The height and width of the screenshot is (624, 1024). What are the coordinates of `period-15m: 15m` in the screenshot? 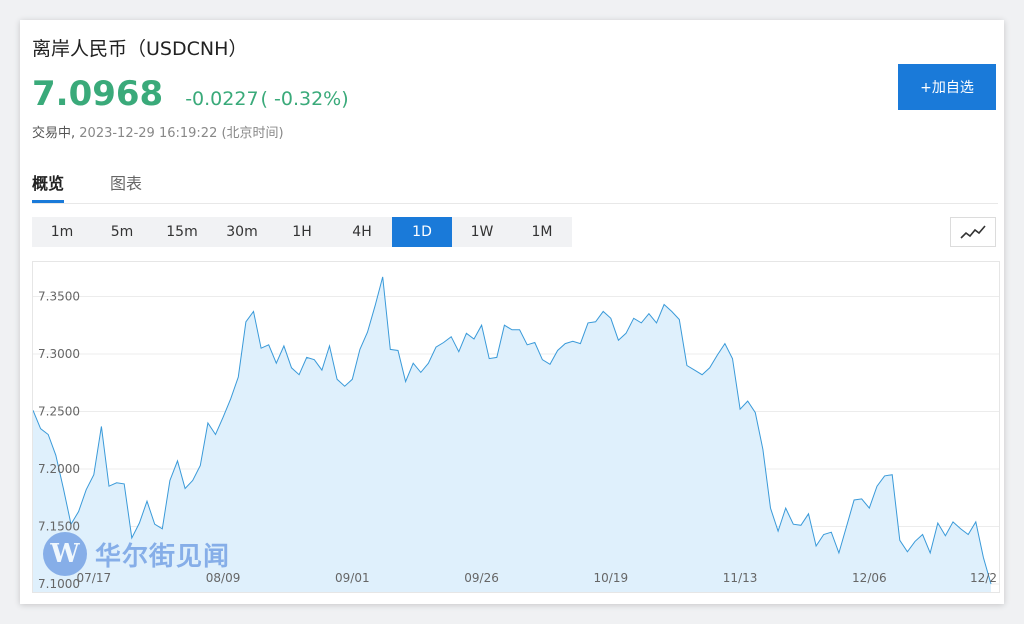 It's located at (182, 232).